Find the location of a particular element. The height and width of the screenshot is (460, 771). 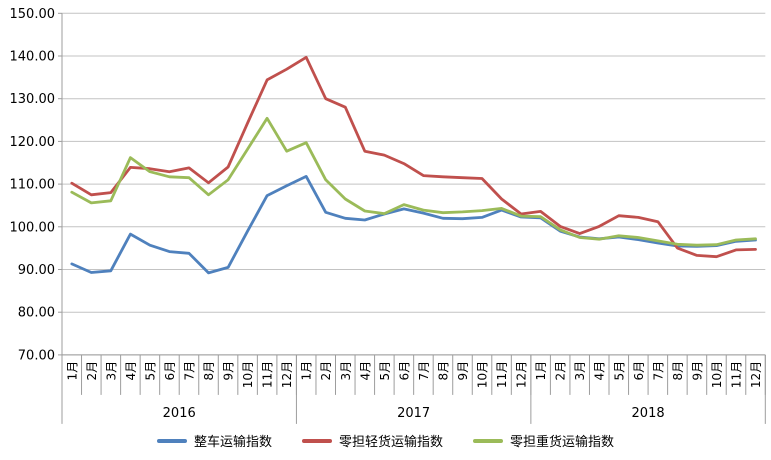

legend-item-ltl-heavy: 零担重货运输指数 is located at coordinates (543, 440).